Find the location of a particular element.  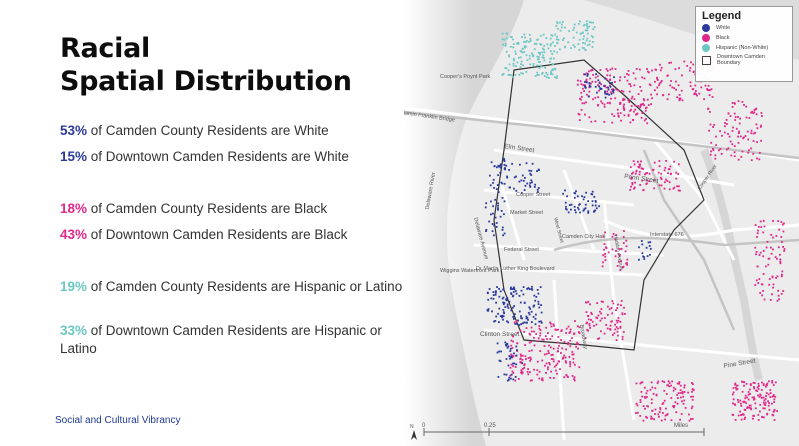

legend-title: Legend is located at coordinates (722, 16).